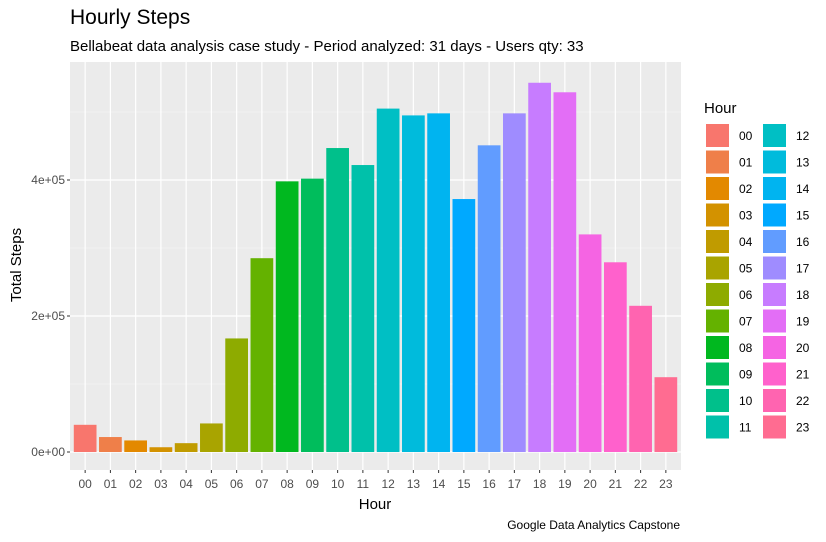 The height and width of the screenshot is (542, 826). Describe the element at coordinates (85, 484) in the screenshot. I see `x-tick-label: 00` at that location.